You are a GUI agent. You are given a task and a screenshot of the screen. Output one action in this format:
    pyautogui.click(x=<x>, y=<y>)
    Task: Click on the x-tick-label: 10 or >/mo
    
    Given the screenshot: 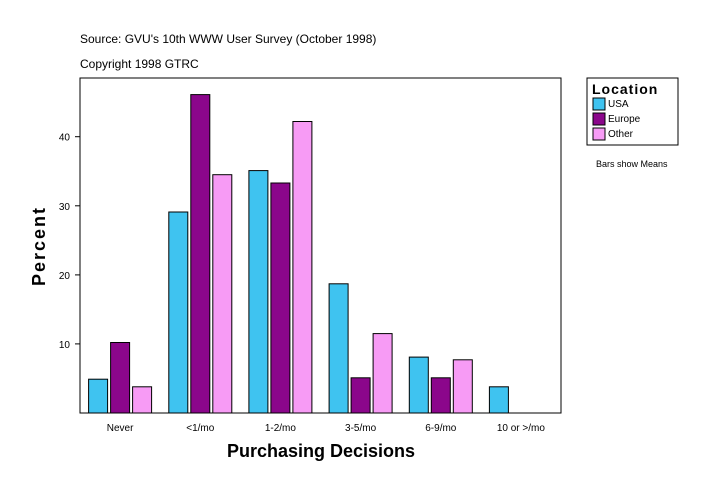 What is the action you would take?
    pyautogui.click(x=521, y=428)
    